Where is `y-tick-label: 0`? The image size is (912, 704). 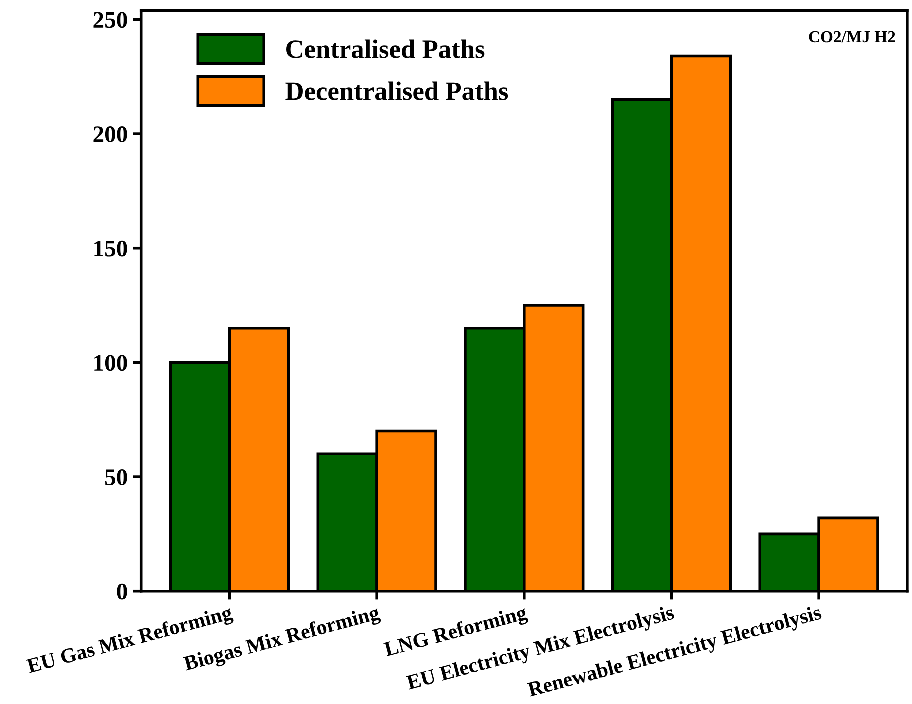
y-tick-label: 0 is located at coordinates (122, 592).